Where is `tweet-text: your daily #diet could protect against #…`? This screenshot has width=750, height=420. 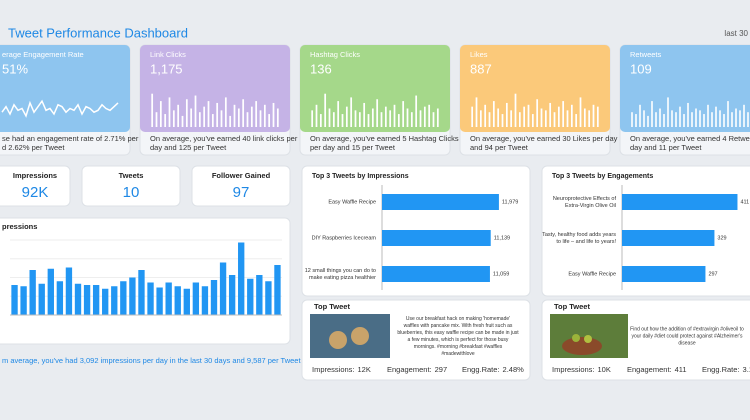
tweet-text: your daily #diet could protect against #… is located at coordinates (687, 336).